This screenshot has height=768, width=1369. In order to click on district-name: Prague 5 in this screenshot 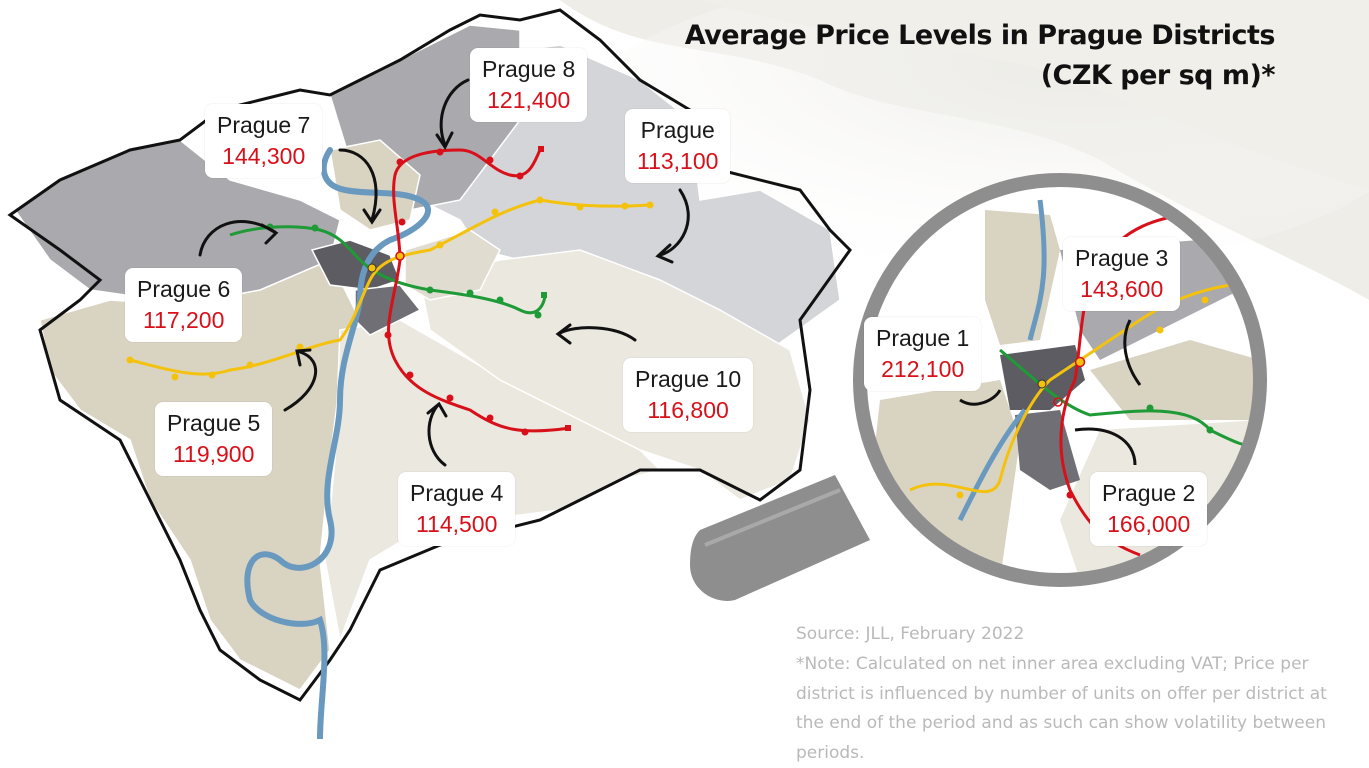, I will do `click(214, 423)`.